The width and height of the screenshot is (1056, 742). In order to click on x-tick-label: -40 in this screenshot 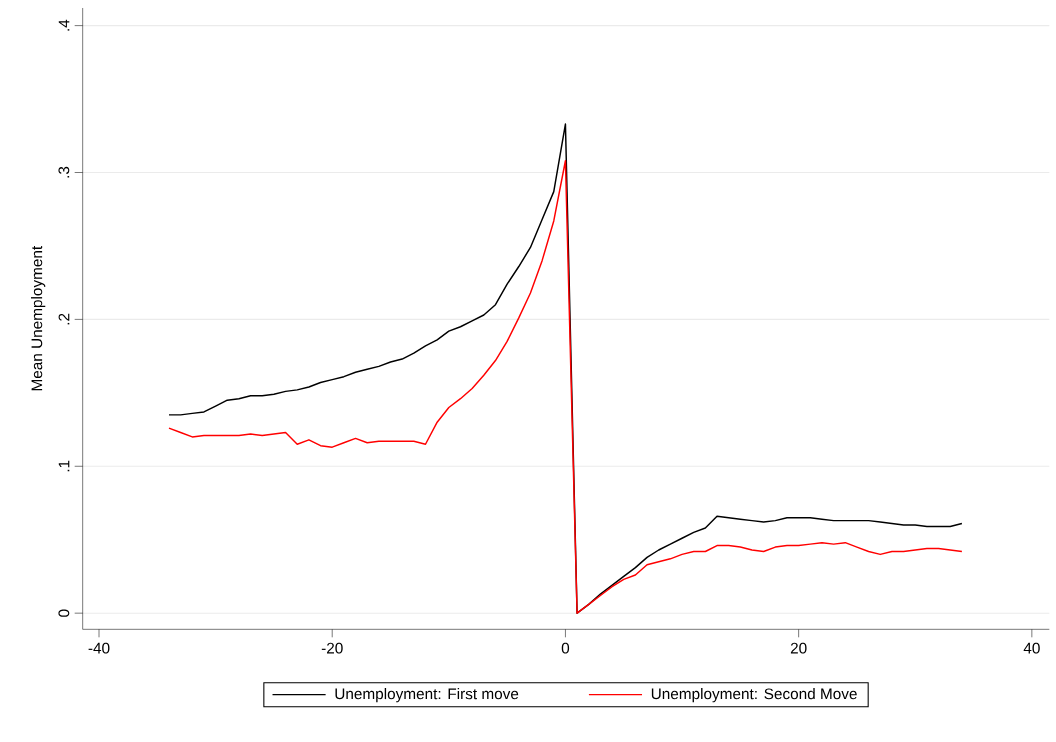, I will do `click(99, 648)`.